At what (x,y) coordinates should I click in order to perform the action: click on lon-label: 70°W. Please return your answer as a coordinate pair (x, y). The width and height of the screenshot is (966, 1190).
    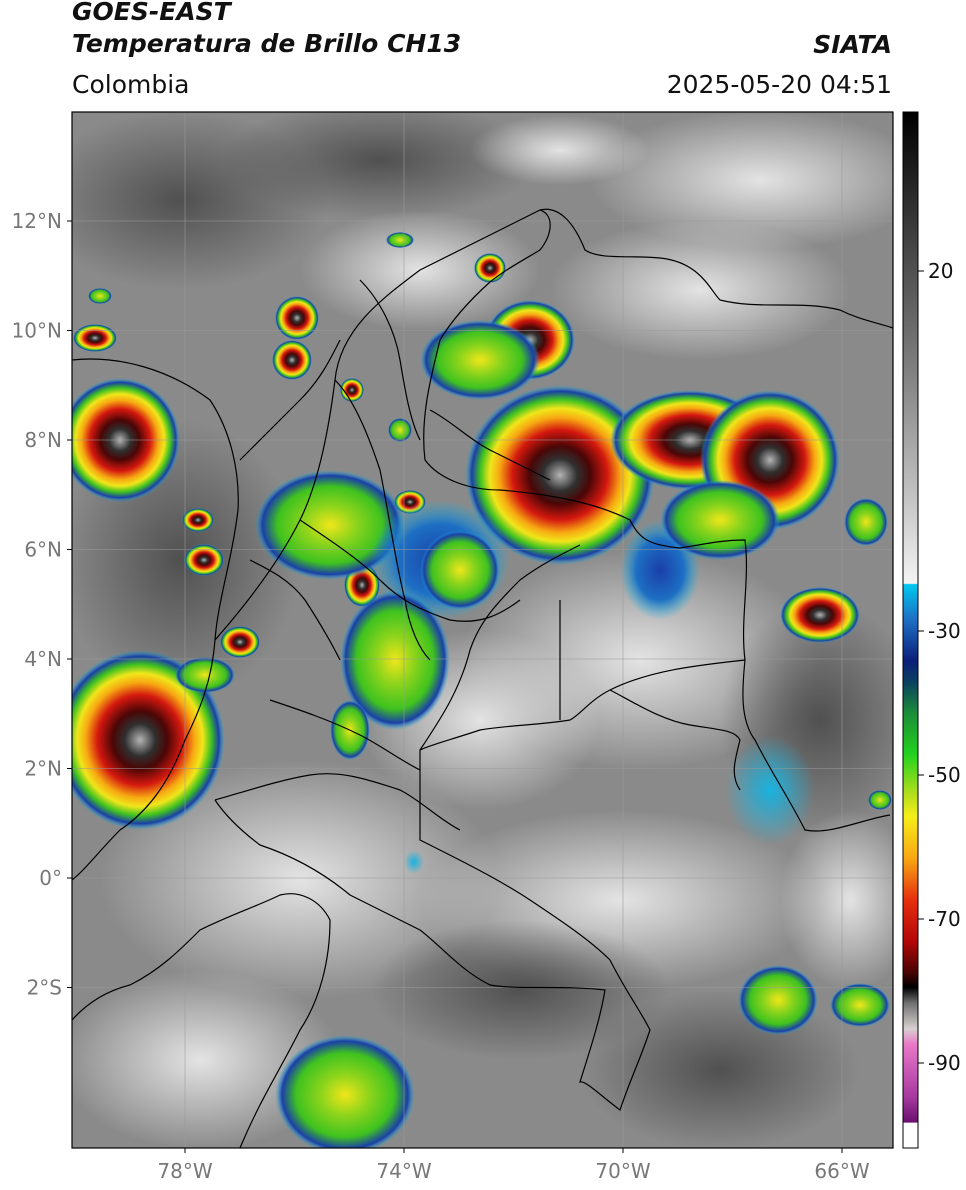
    Looking at the image, I should click on (622, 1171).